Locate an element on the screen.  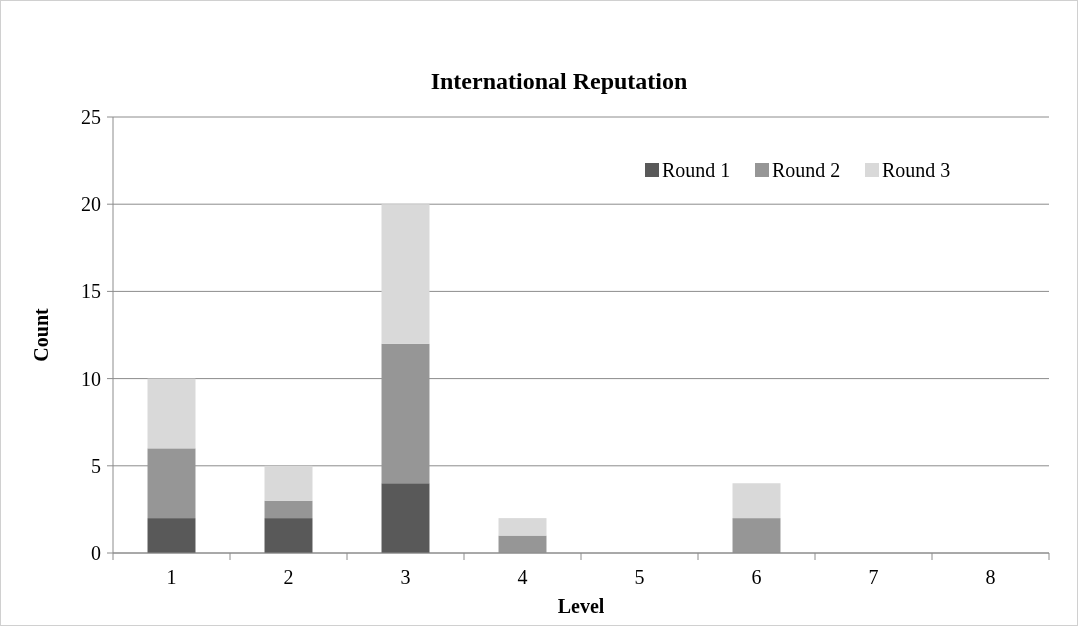
x-tick-label: 8 is located at coordinates (990, 577).